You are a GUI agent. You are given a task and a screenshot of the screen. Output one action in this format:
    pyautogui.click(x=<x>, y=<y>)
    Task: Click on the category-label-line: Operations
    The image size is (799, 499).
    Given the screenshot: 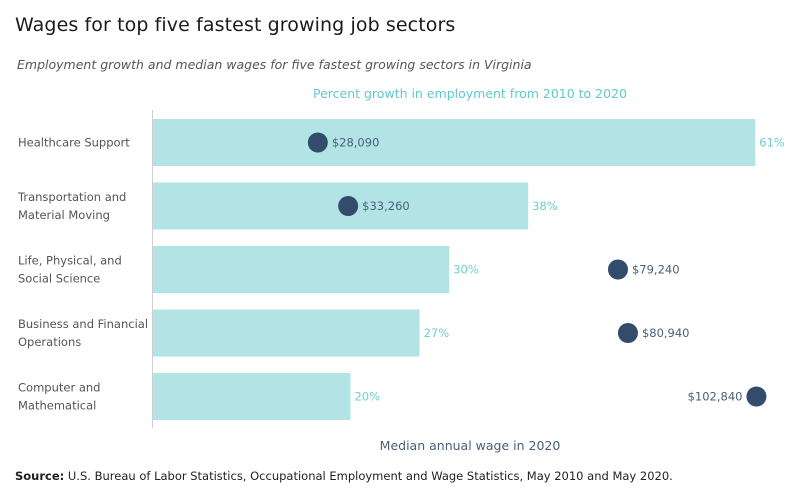 What is the action you would take?
    pyautogui.click(x=49, y=342)
    